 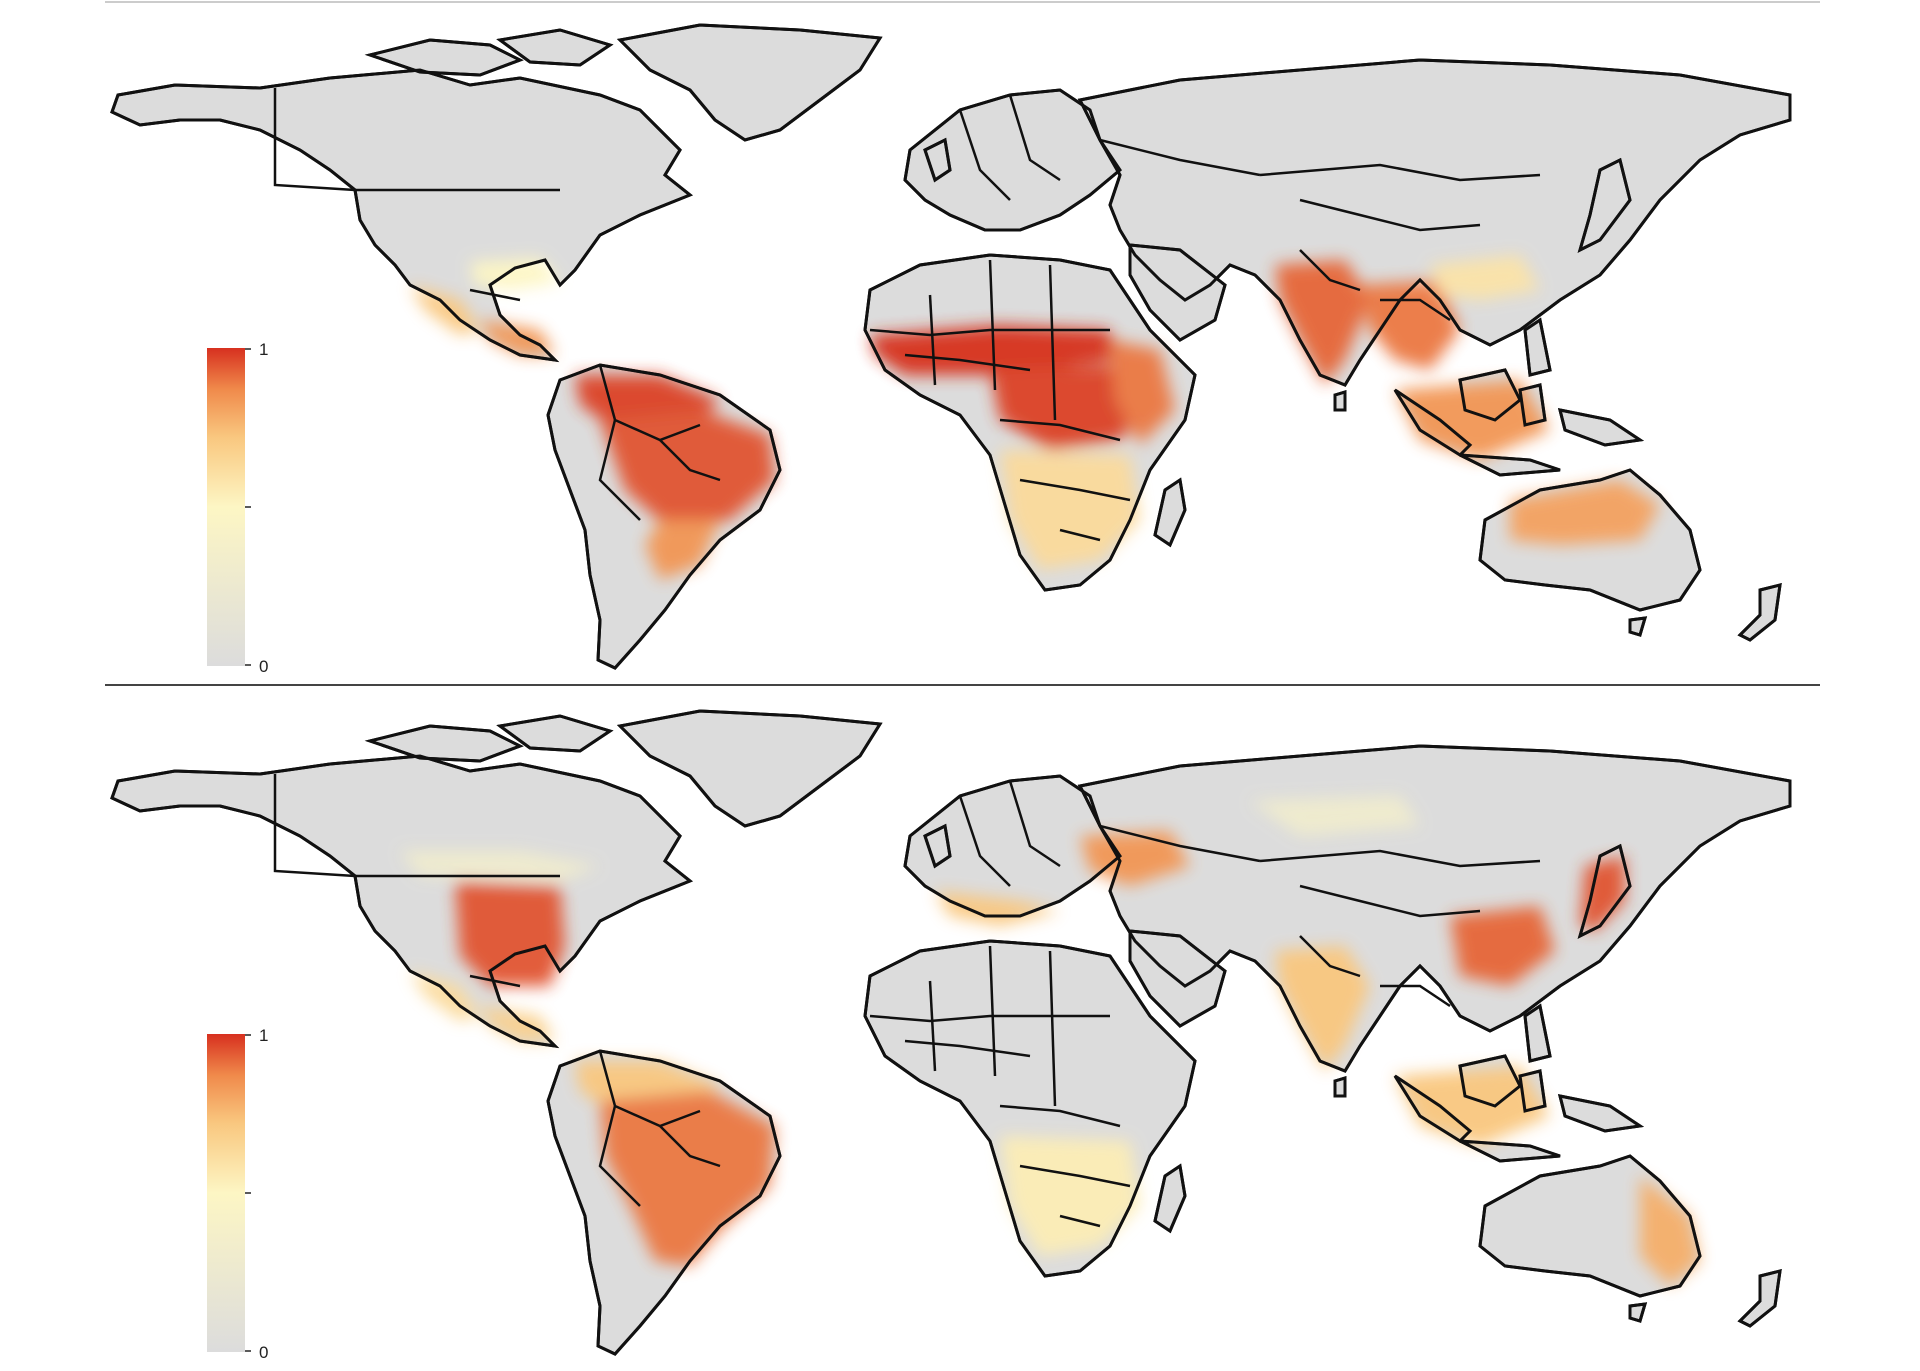 What do you see at coordinates (263, 349) in the screenshot?
I see `legend-max-label-top: 1` at bounding box center [263, 349].